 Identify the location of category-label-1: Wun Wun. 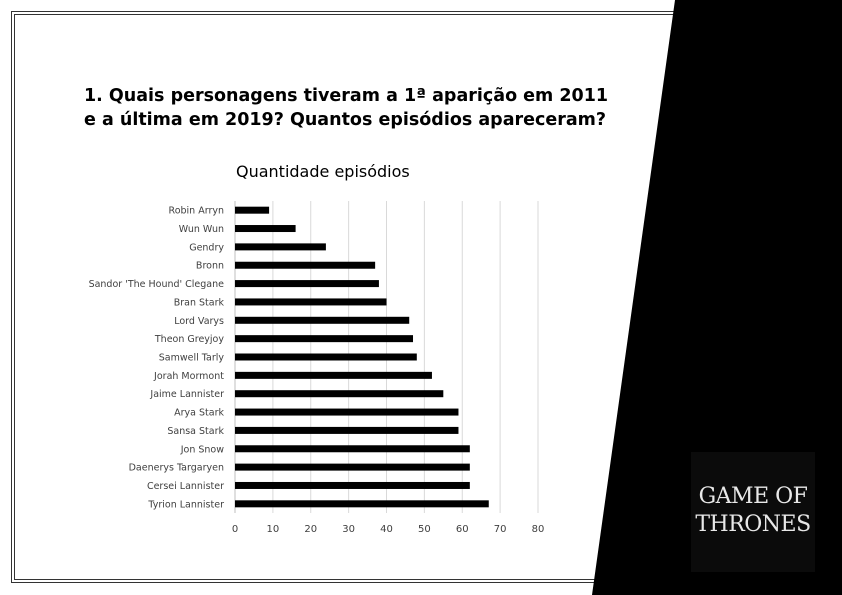
(201, 229).